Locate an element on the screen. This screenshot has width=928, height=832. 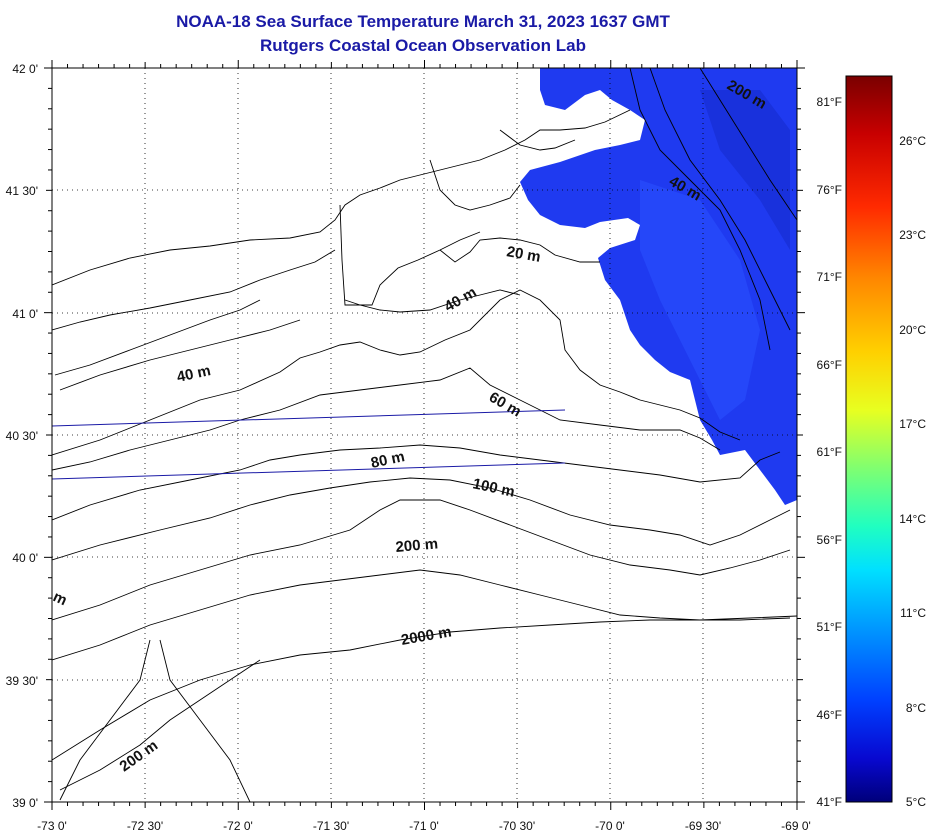
contour-label-2000m: 2000 m is located at coordinates (426, 636).